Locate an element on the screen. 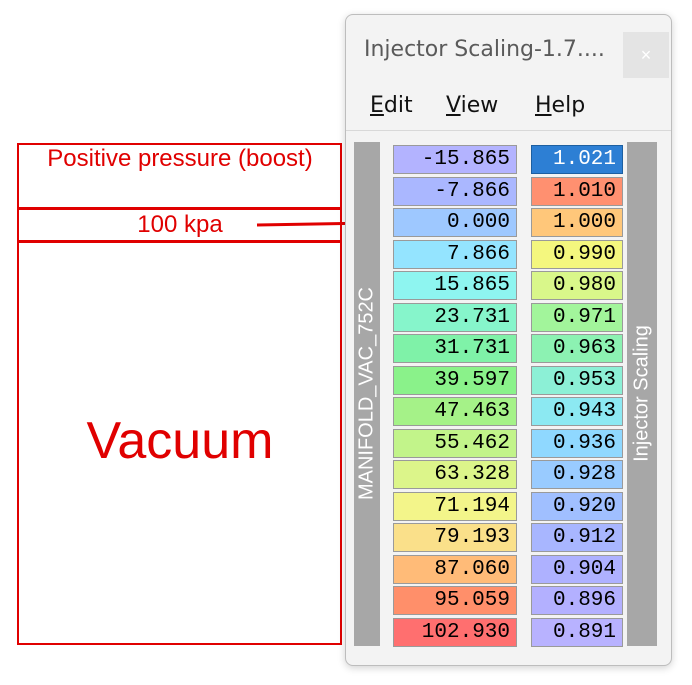 This screenshot has height=685, width=692. value-cell: 0.936 is located at coordinates (577, 443).